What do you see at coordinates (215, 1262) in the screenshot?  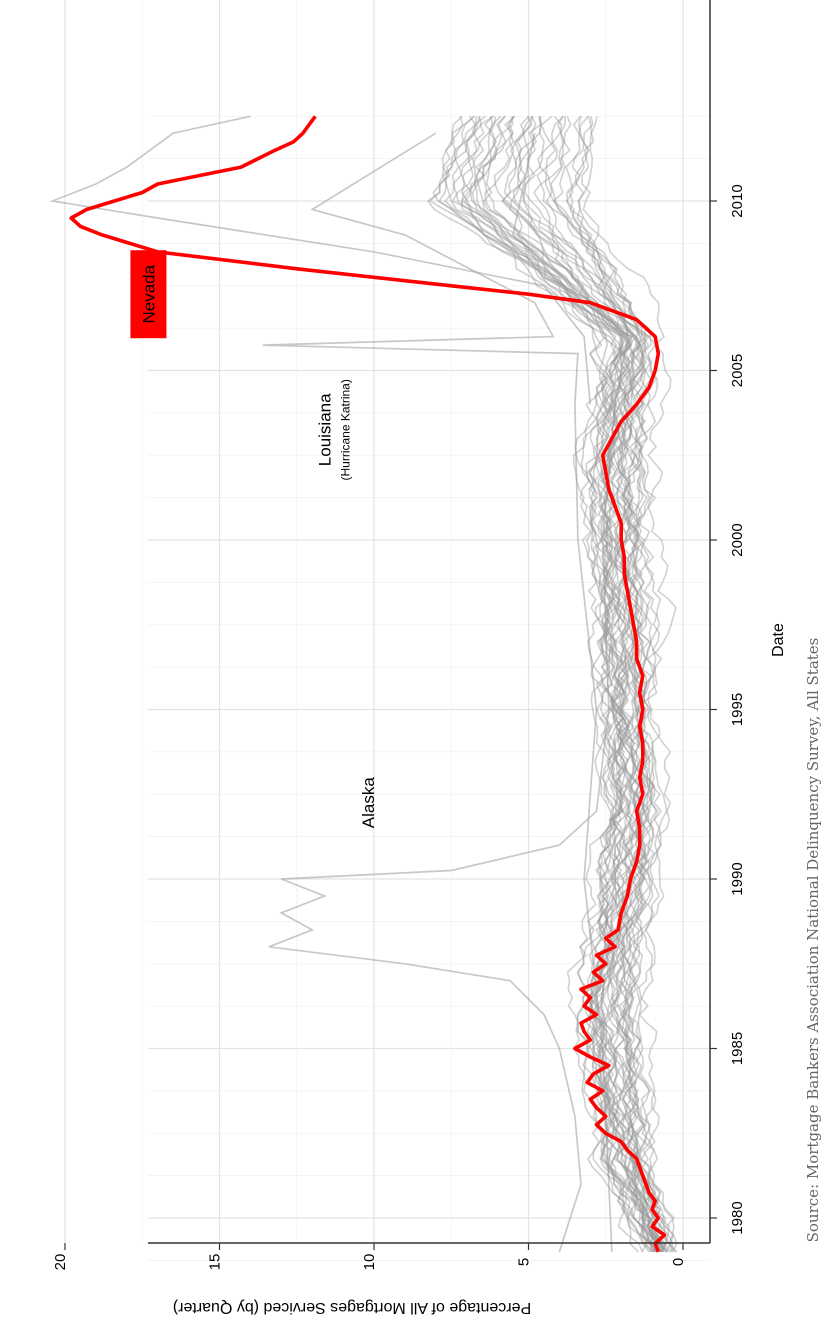 I see `y-tick-label: 15` at bounding box center [215, 1262].